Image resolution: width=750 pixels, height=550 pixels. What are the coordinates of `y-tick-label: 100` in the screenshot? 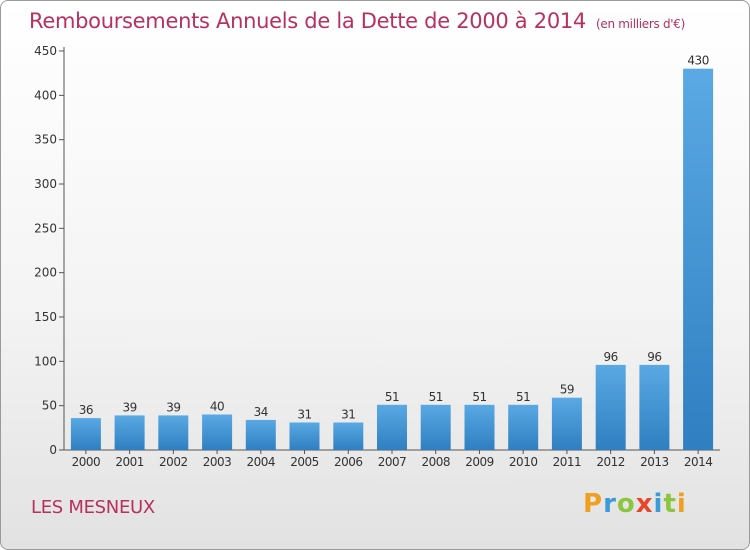 It's located at (45, 361).